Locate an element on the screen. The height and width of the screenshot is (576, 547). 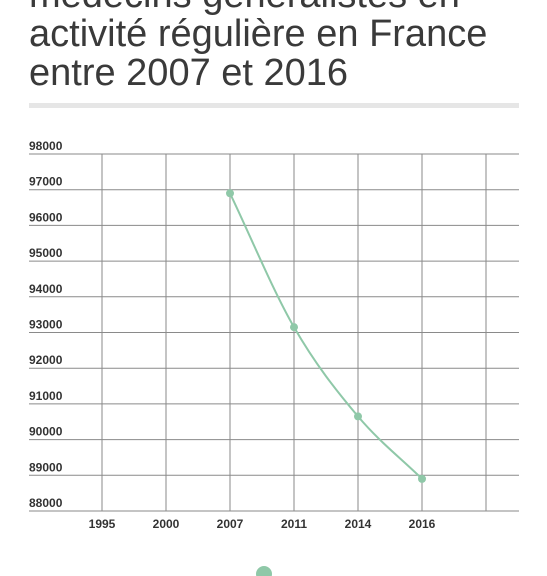
x-tick-label: 2007 is located at coordinates (230, 524).